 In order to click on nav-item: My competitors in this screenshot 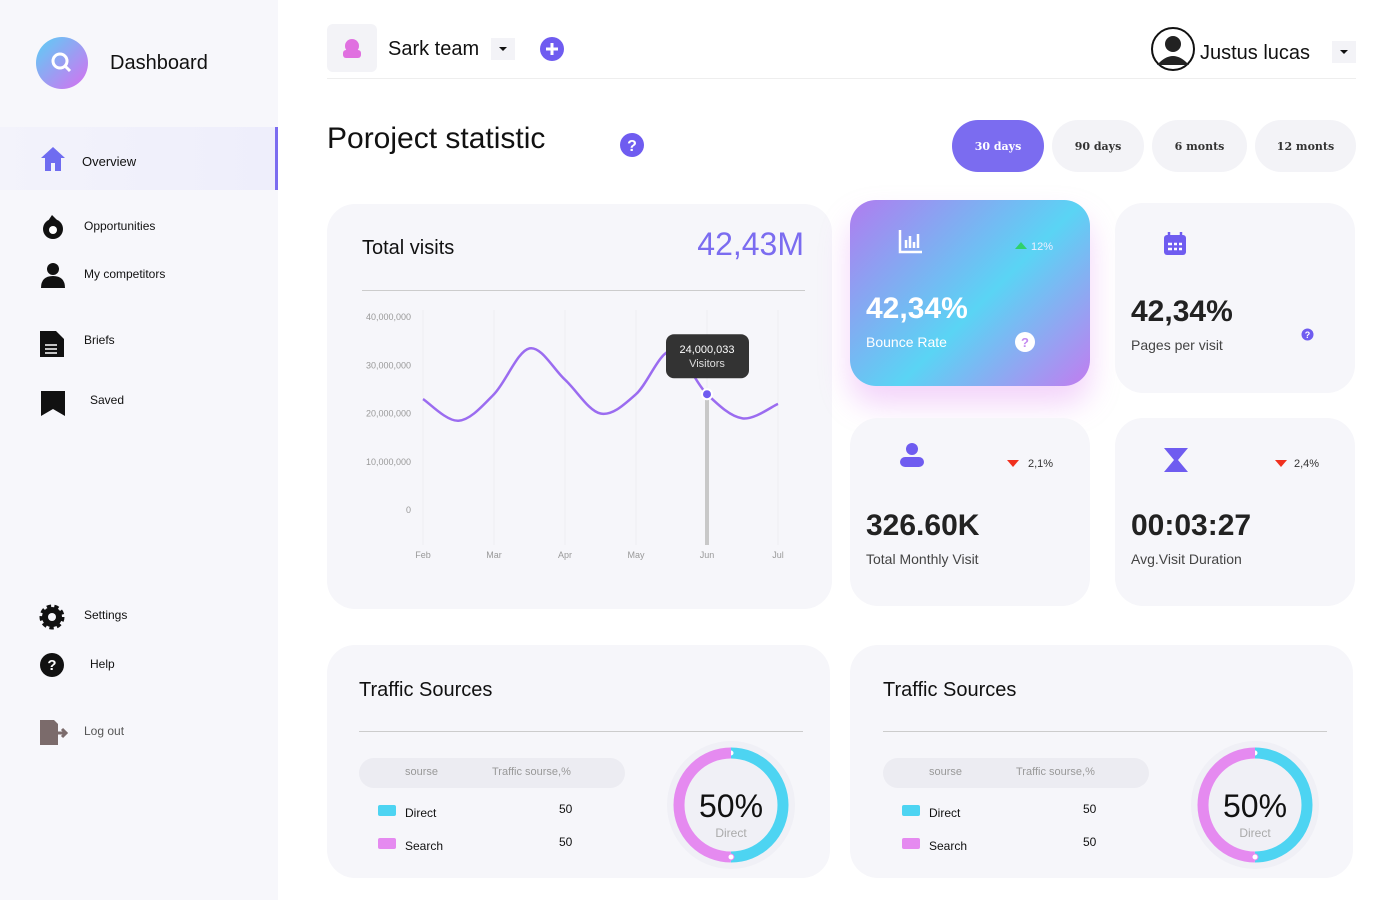, I will do `click(125, 274)`.